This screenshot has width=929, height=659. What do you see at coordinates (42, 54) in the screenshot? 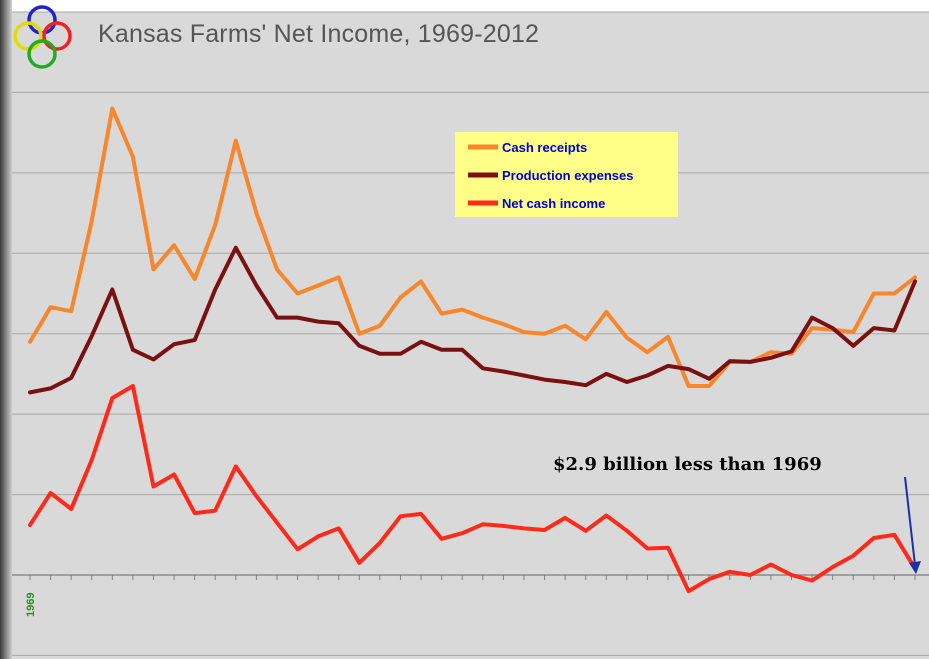
I see `ring-bottom-icon` at bounding box center [42, 54].